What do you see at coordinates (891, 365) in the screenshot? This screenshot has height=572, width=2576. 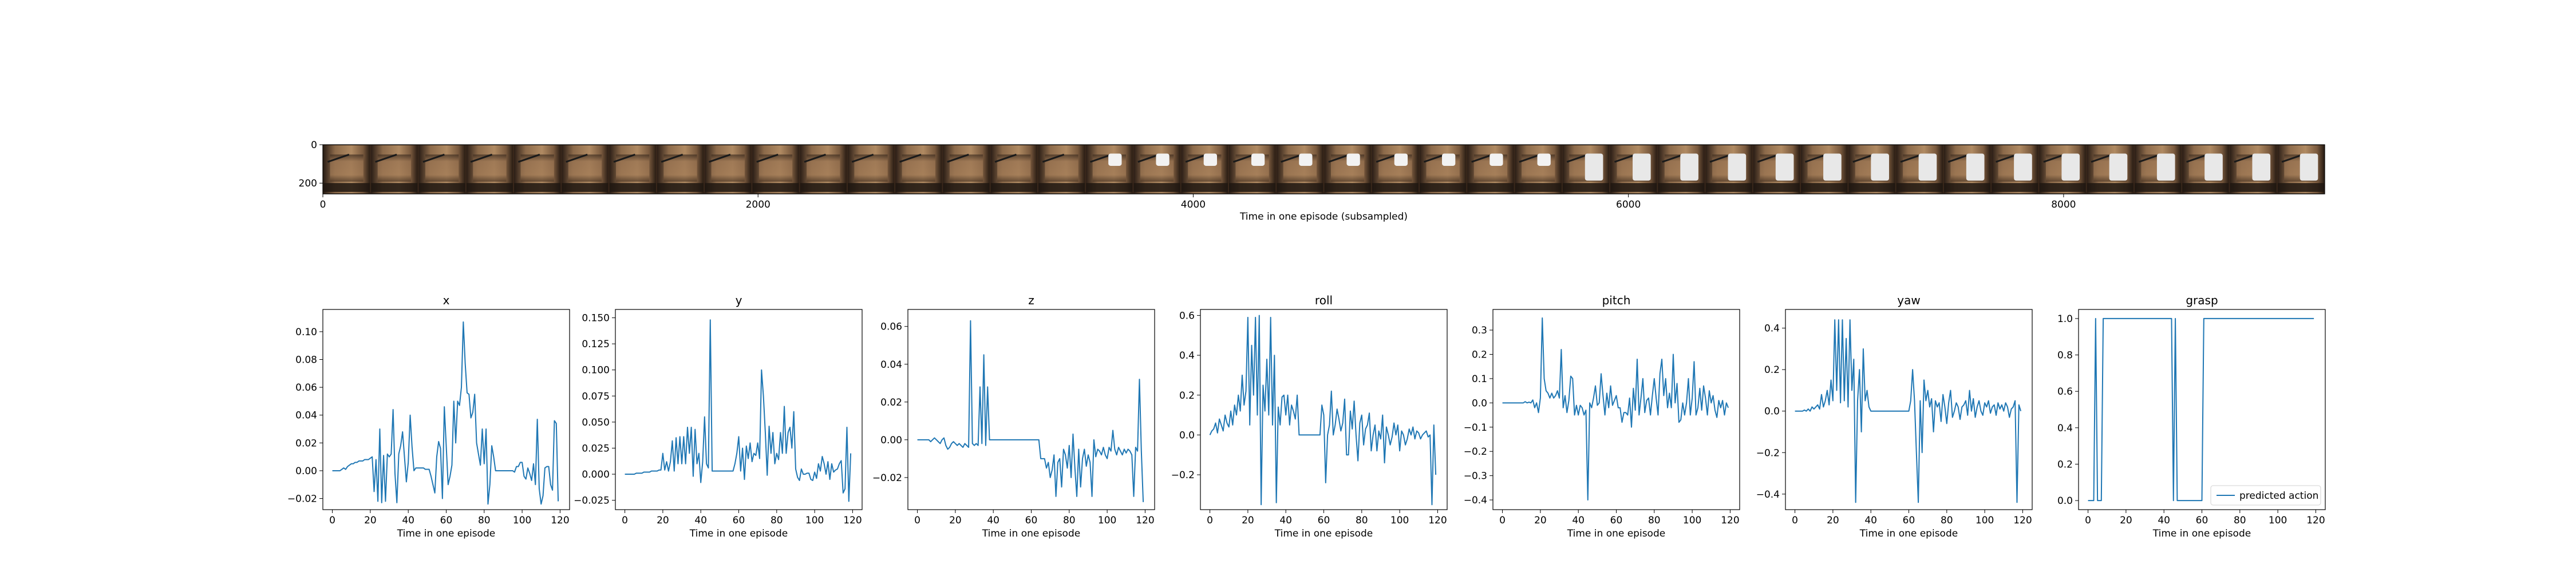 I see `y-tick-label: 0.04` at bounding box center [891, 365].